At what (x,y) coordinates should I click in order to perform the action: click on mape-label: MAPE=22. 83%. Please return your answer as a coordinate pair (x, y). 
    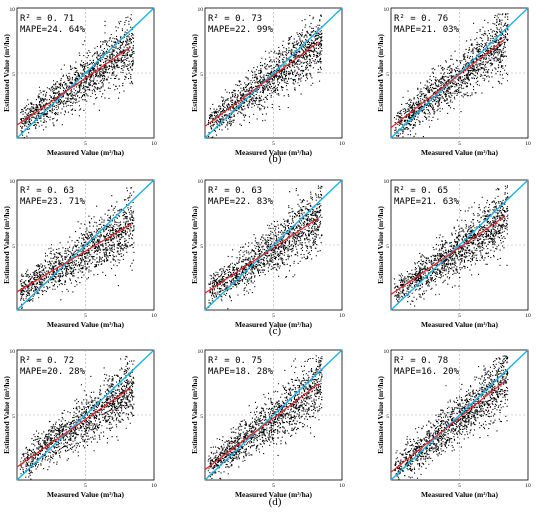
    Looking at the image, I should click on (241, 202).